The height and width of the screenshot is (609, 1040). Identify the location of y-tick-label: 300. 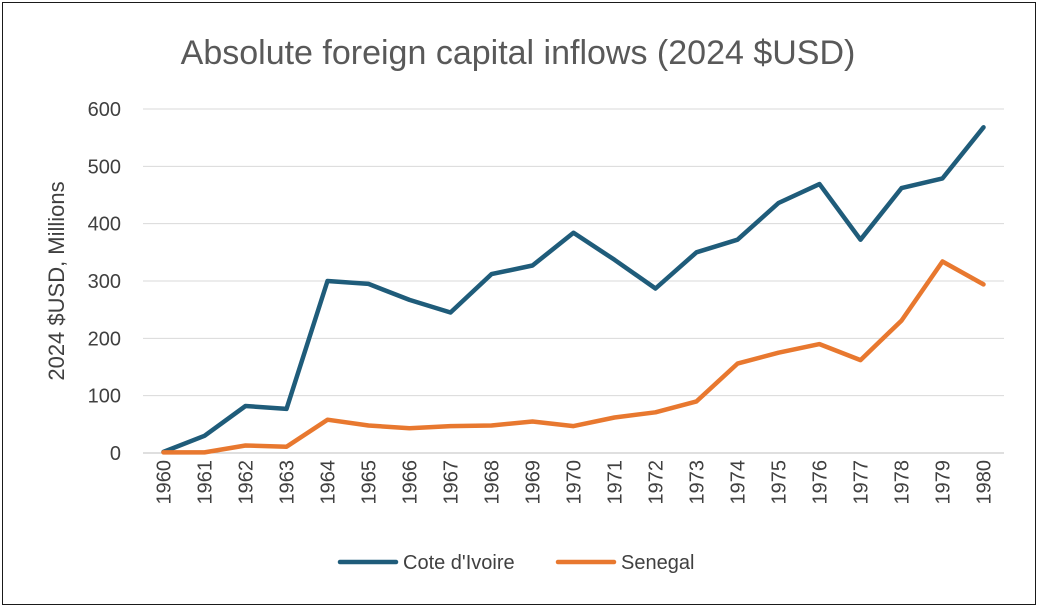
(104, 282).